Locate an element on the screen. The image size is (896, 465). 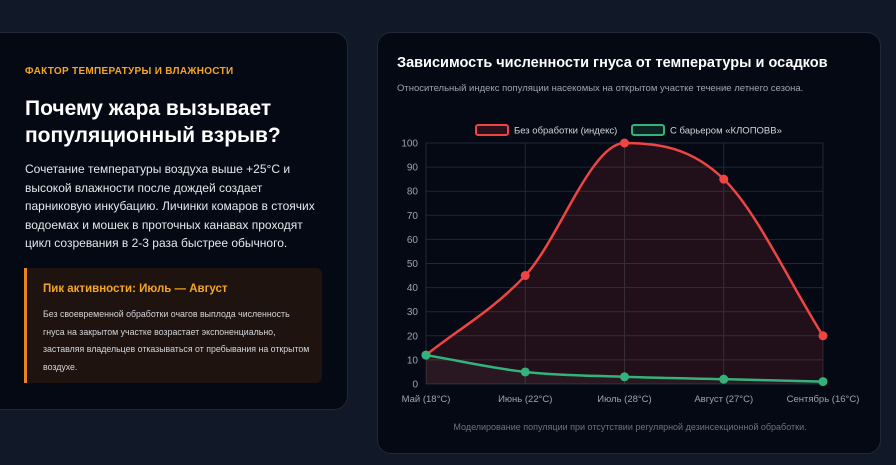
x-tick-label: Май (18°C) is located at coordinates (426, 399).